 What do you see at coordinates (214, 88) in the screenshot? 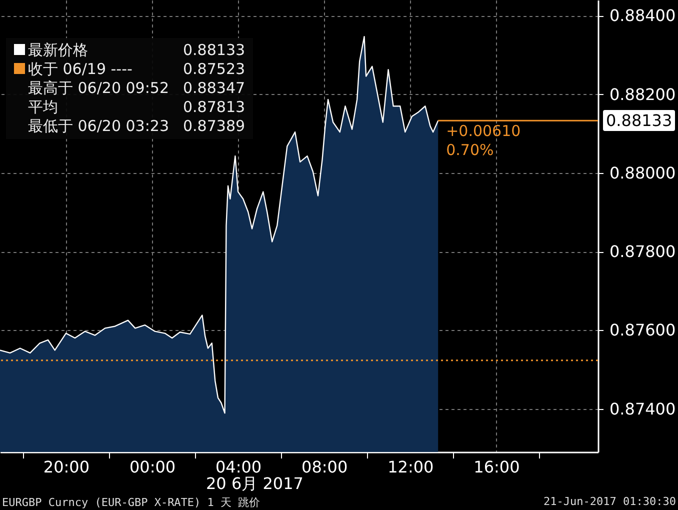
I see `annotation: 0.88347` at bounding box center [214, 88].